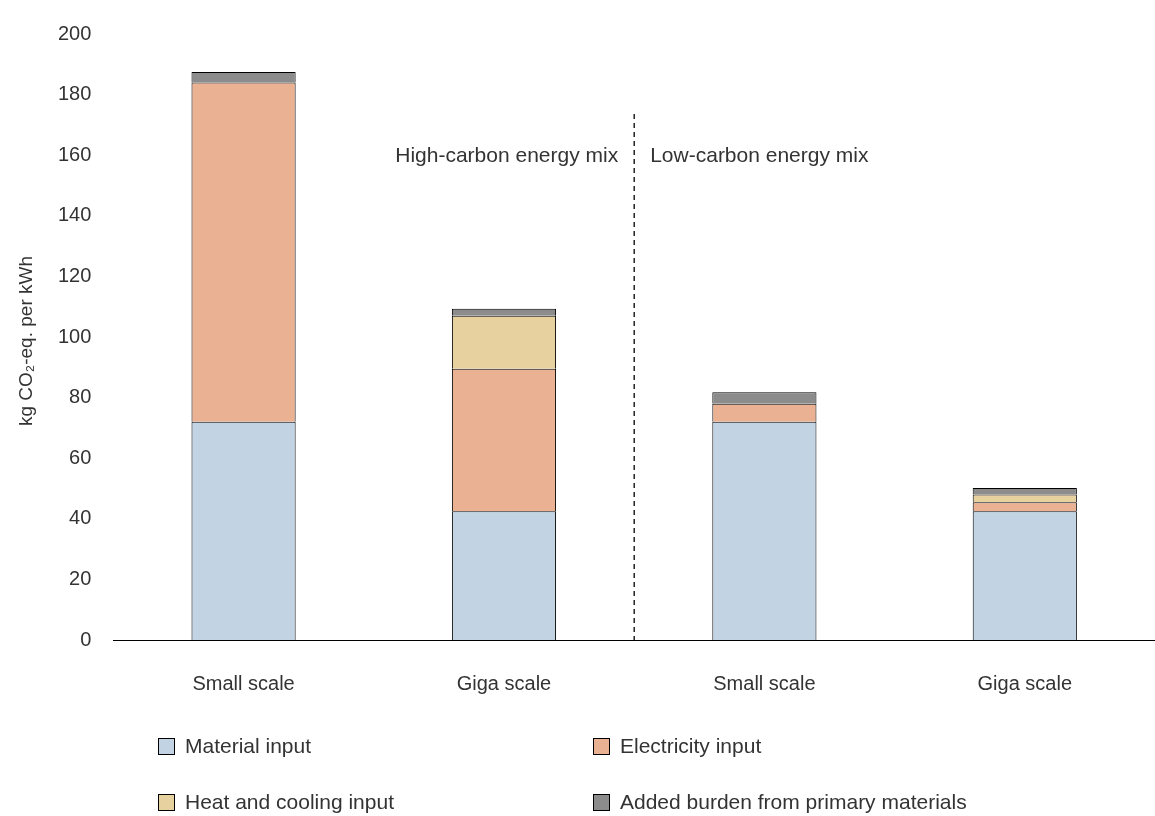 The image size is (1155, 816). What do you see at coordinates (26, 341) in the screenshot?
I see `y-axis-title: kg CO₂-eq. per kWh` at bounding box center [26, 341].